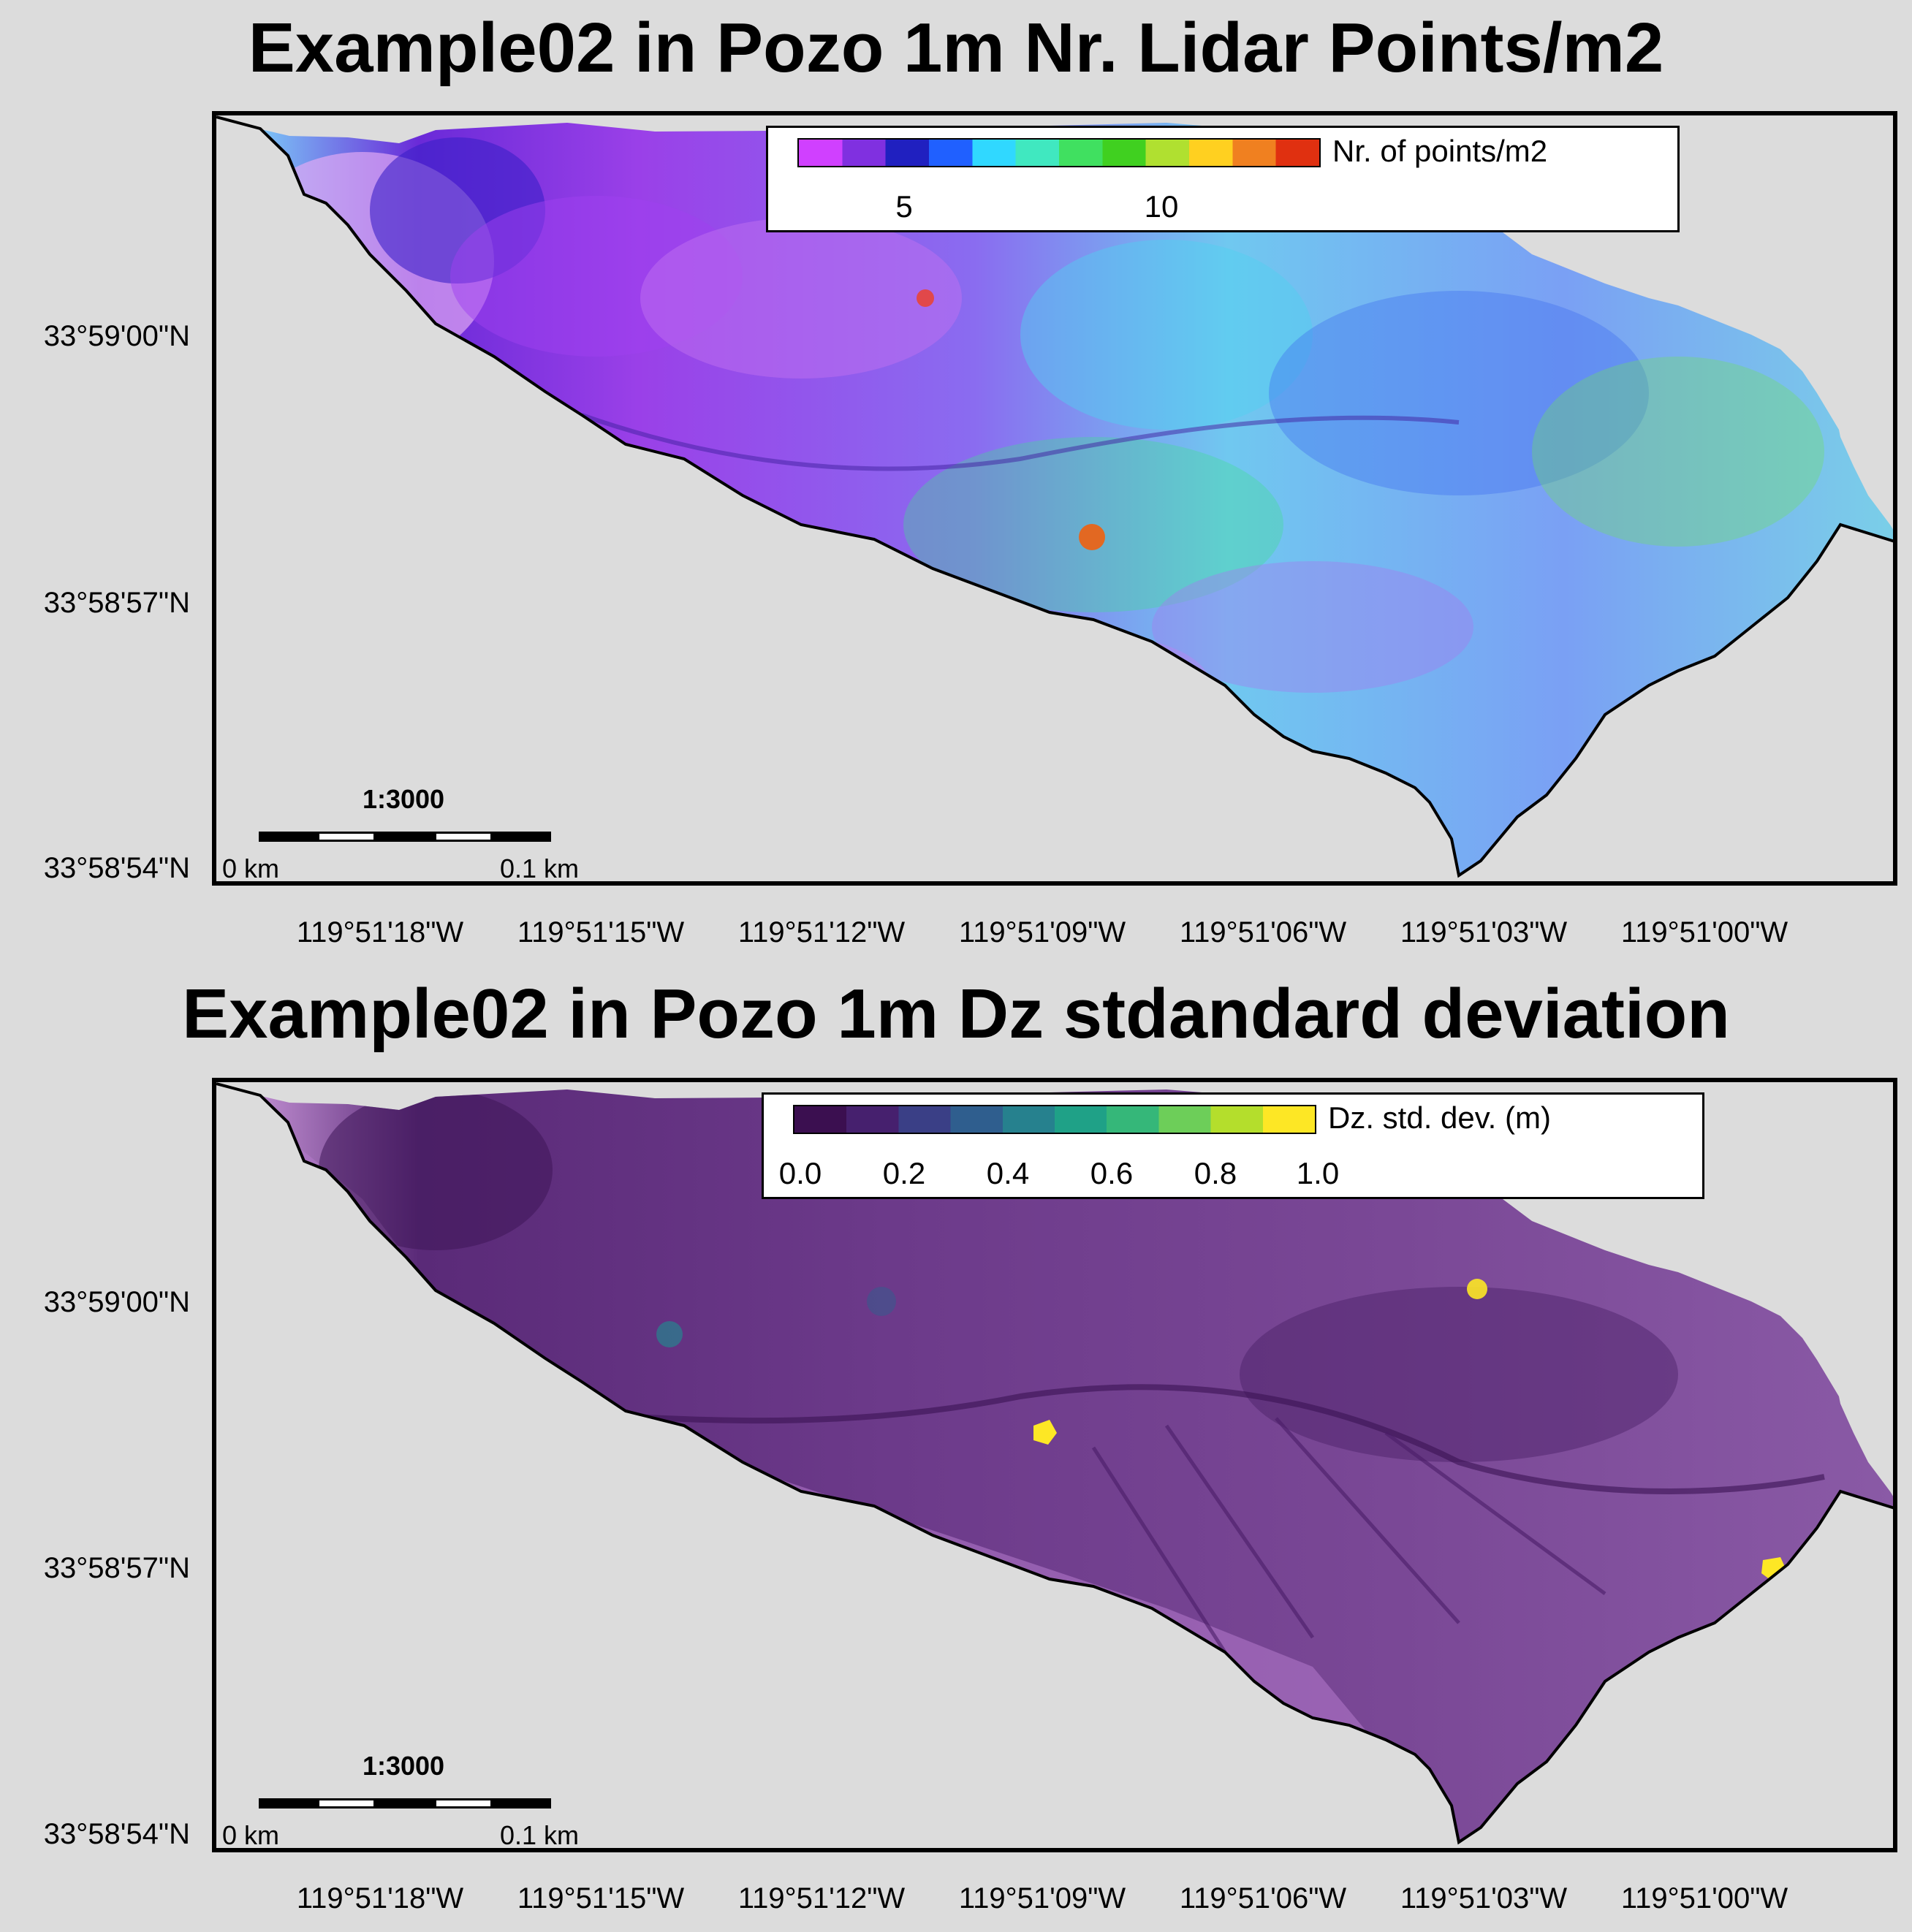 The width and height of the screenshot is (1912, 1932). What do you see at coordinates (1440, 151) in the screenshot?
I see `legend-label: Nr. of points/m2` at bounding box center [1440, 151].